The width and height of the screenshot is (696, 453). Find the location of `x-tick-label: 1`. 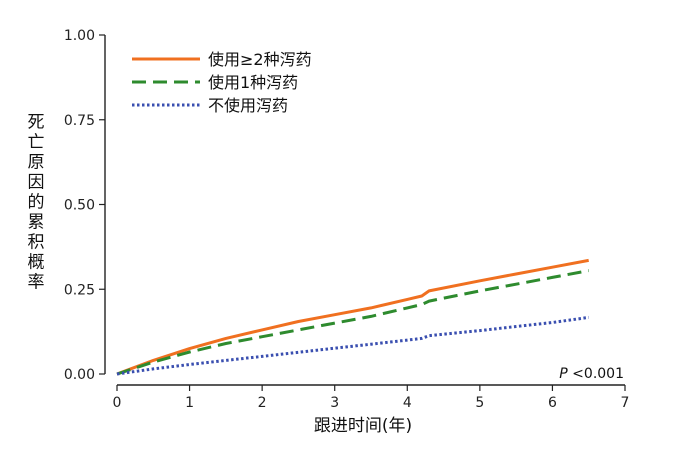

x-tick-label: 1 is located at coordinates (189, 403).